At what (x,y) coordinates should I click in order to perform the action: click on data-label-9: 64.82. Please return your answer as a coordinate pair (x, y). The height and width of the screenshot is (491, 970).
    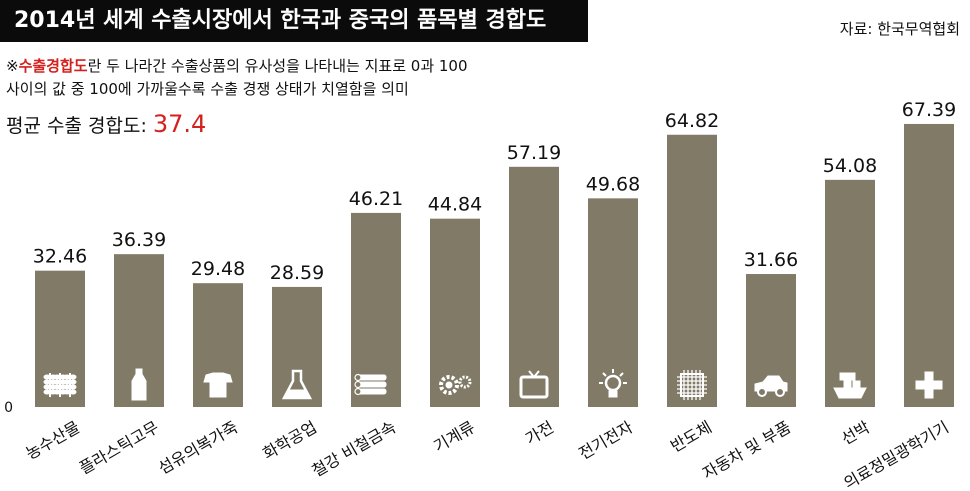
    Looking at the image, I should click on (692, 121).